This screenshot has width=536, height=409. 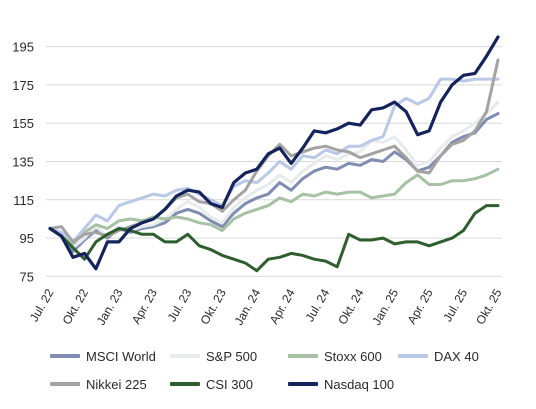 What do you see at coordinates (23, 162) in the screenshot?
I see `y-tick-label: 135` at bounding box center [23, 162].